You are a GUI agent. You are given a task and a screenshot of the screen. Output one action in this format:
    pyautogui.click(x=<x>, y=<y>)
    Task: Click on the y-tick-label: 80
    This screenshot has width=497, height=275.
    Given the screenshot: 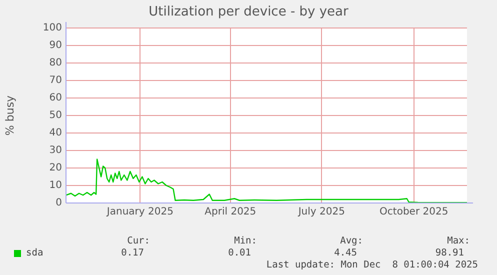 What is the action you would take?
    pyautogui.click(x=55, y=63)
    